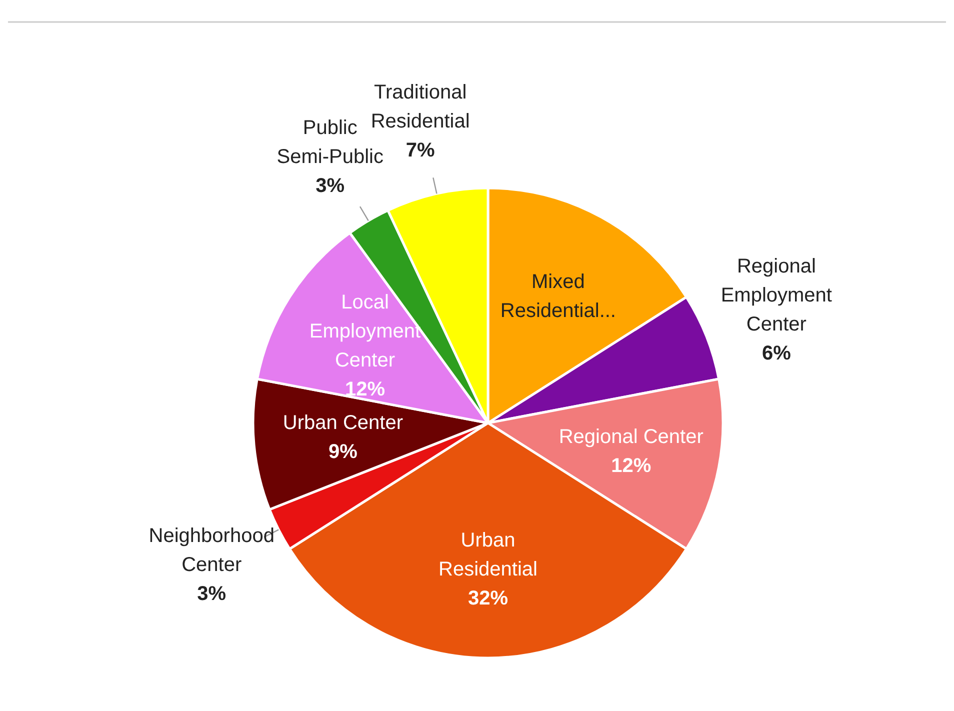  Describe the element at coordinates (343, 423) in the screenshot. I see `slice-label: Urban Center` at that location.